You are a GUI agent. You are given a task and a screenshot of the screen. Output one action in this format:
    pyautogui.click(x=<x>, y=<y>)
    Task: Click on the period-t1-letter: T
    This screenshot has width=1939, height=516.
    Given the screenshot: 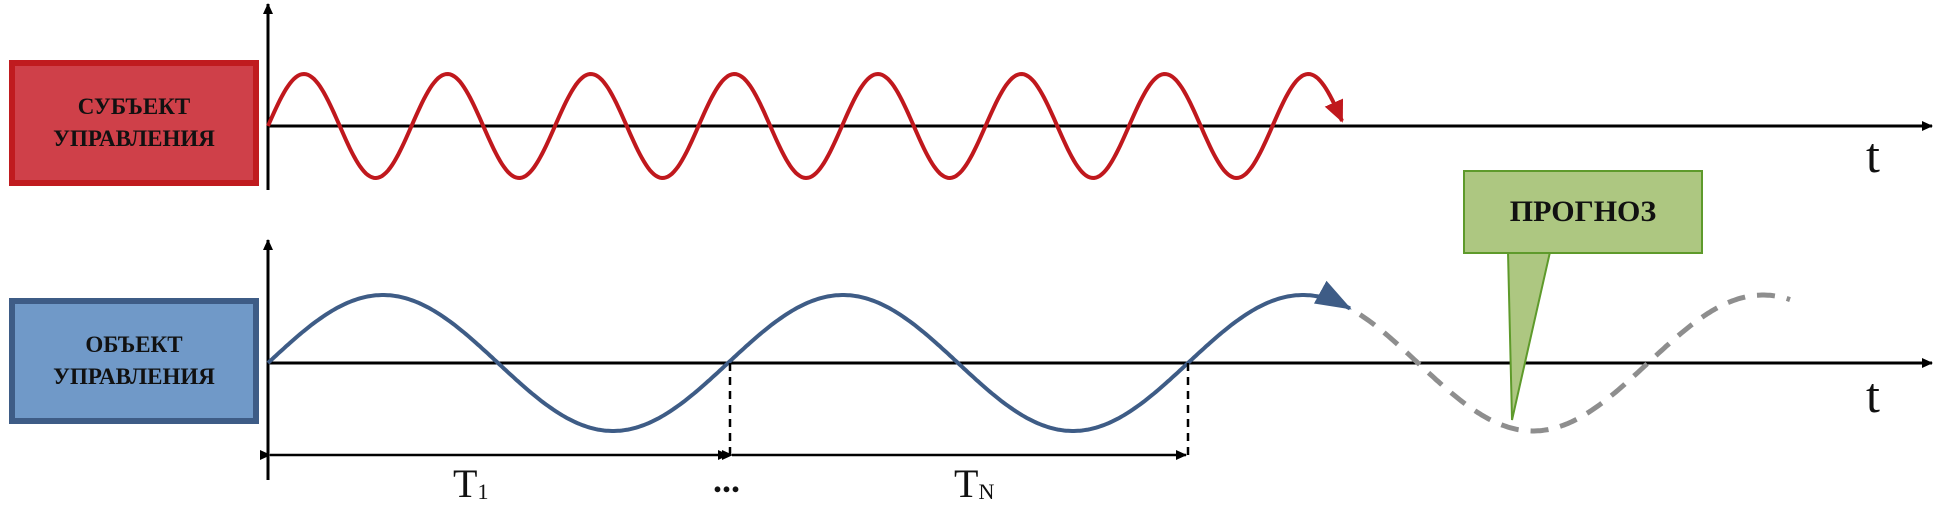 What is the action you would take?
    pyautogui.click(x=465, y=483)
    